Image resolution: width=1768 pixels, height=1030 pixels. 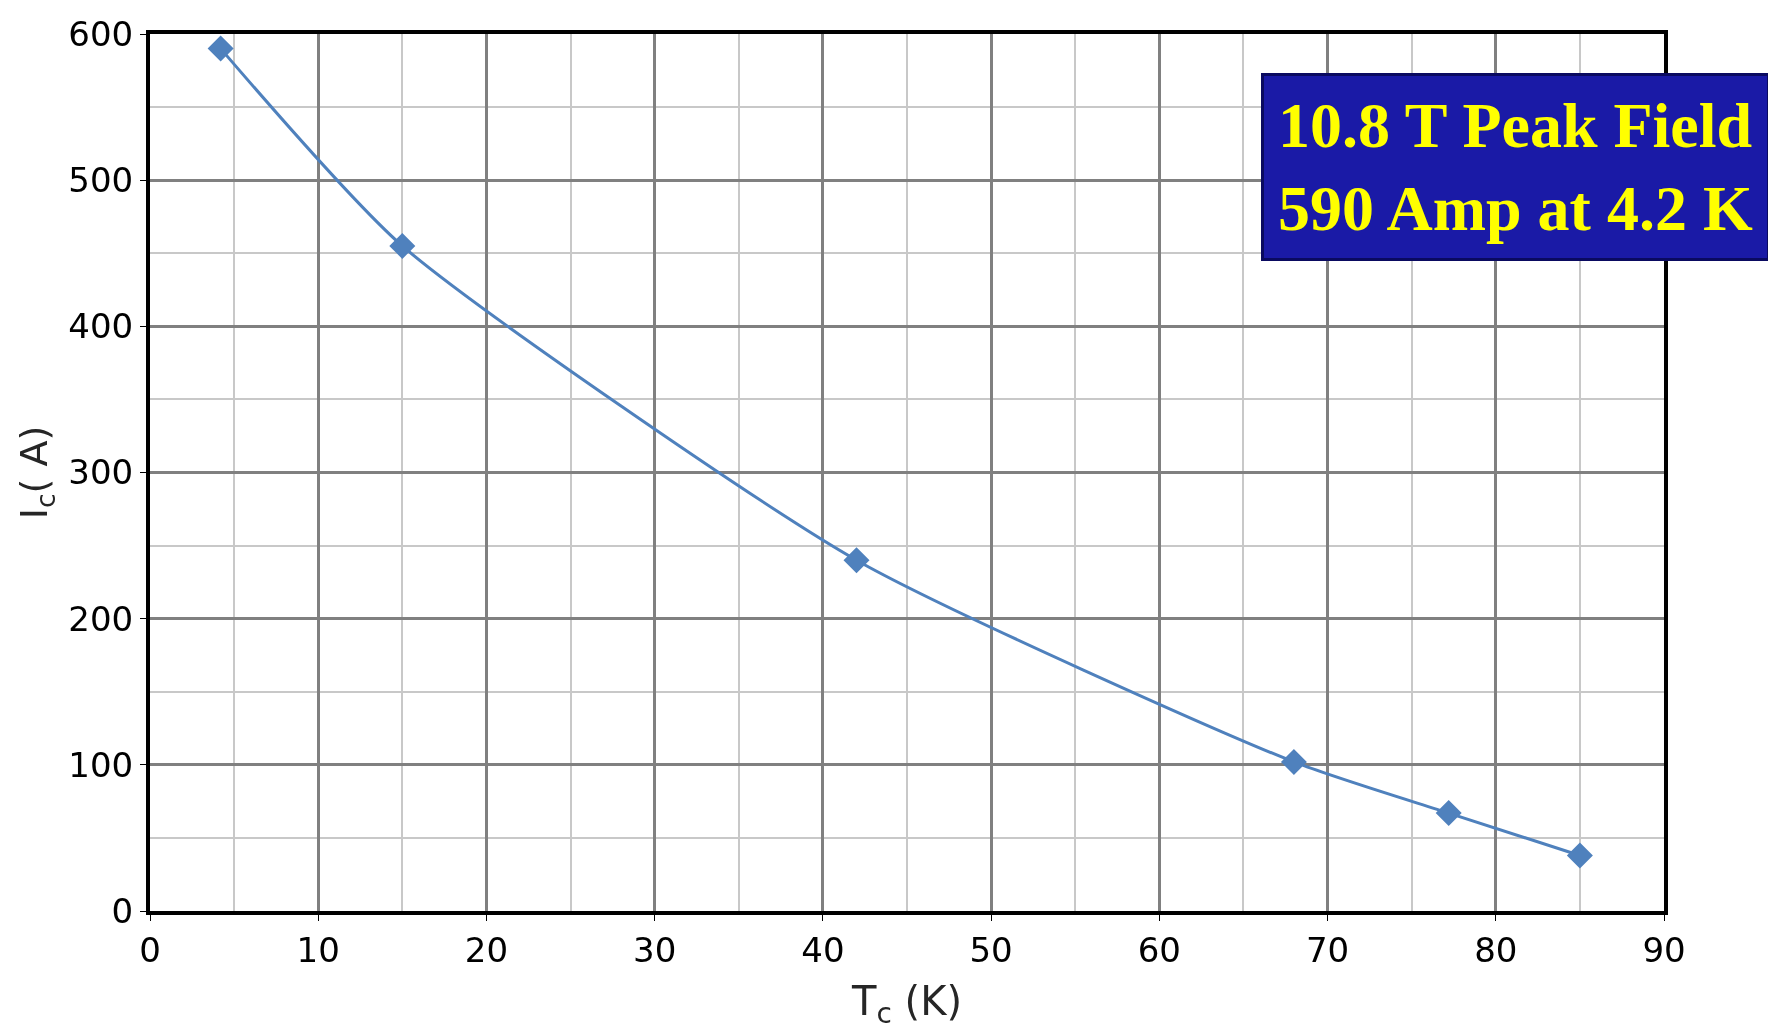 What do you see at coordinates (655, 949) in the screenshot?
I see `x-tick-label: 30` at bounding box center [655, 949].